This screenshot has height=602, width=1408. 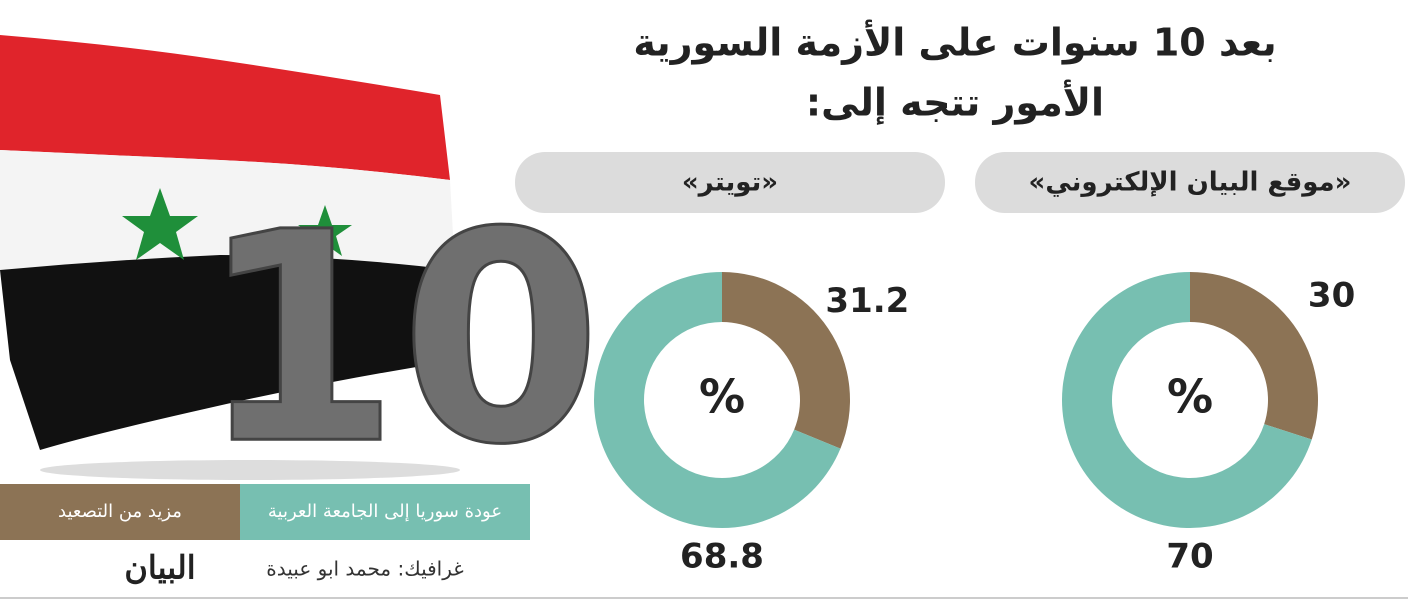 I want to click on value-label: 30, so click(x=1331, y=296).